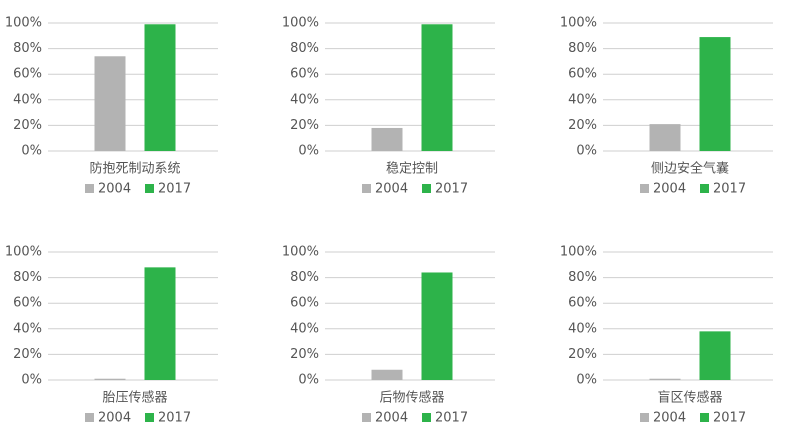 This screenshot has width=800, height=447. Describe the element at coordinates (134, 169) in the screenshot. I see `x-axis-label: 防抱死制动系统` at that location.